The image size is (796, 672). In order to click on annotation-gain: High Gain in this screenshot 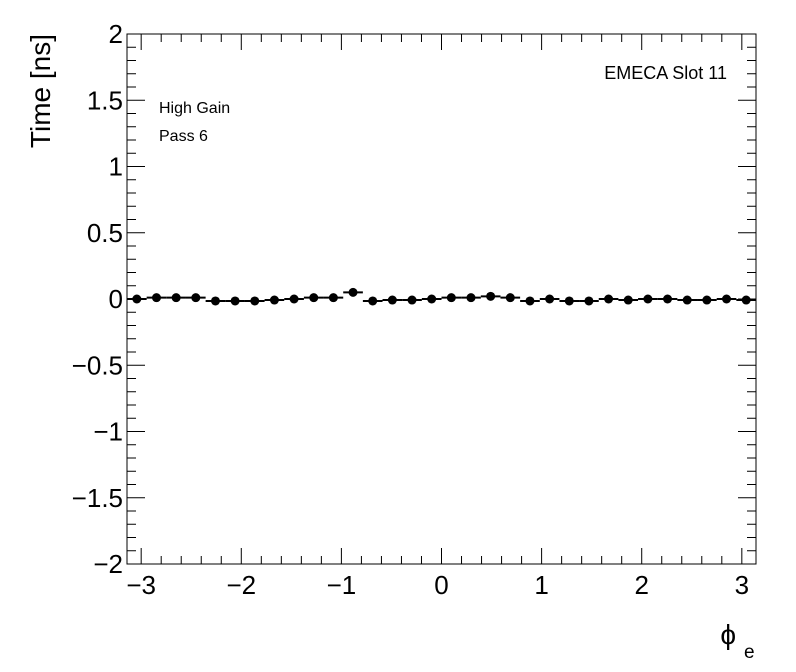, I will do `click(194, 108)`.